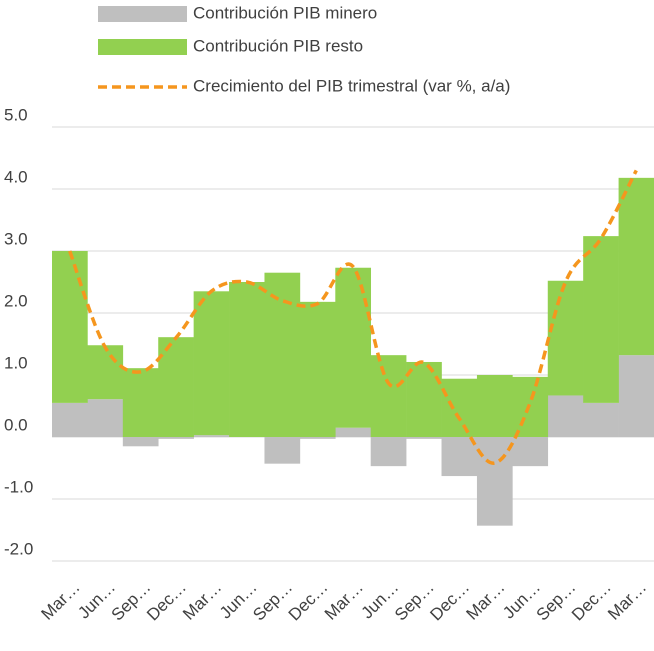 This screenshot has width=654, height=651. What do you see at coordinates (16, 300) in the screenshot?
I see `y-tick-label: 2.0` at bounding box center [16, 300].